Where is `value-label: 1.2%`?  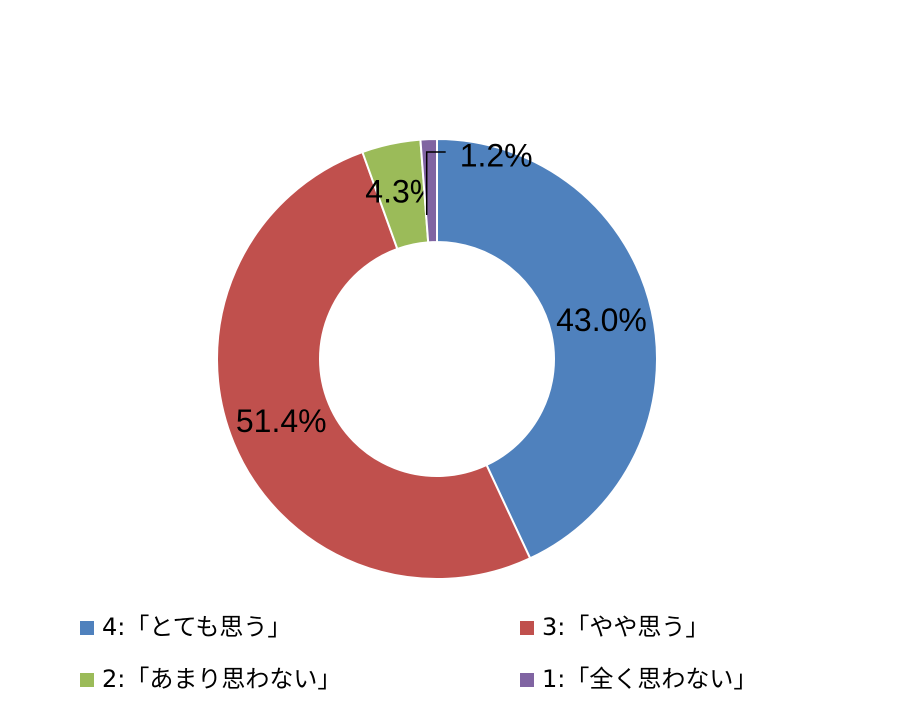 value-label: 1.2% is located at coordinates (496, 155).